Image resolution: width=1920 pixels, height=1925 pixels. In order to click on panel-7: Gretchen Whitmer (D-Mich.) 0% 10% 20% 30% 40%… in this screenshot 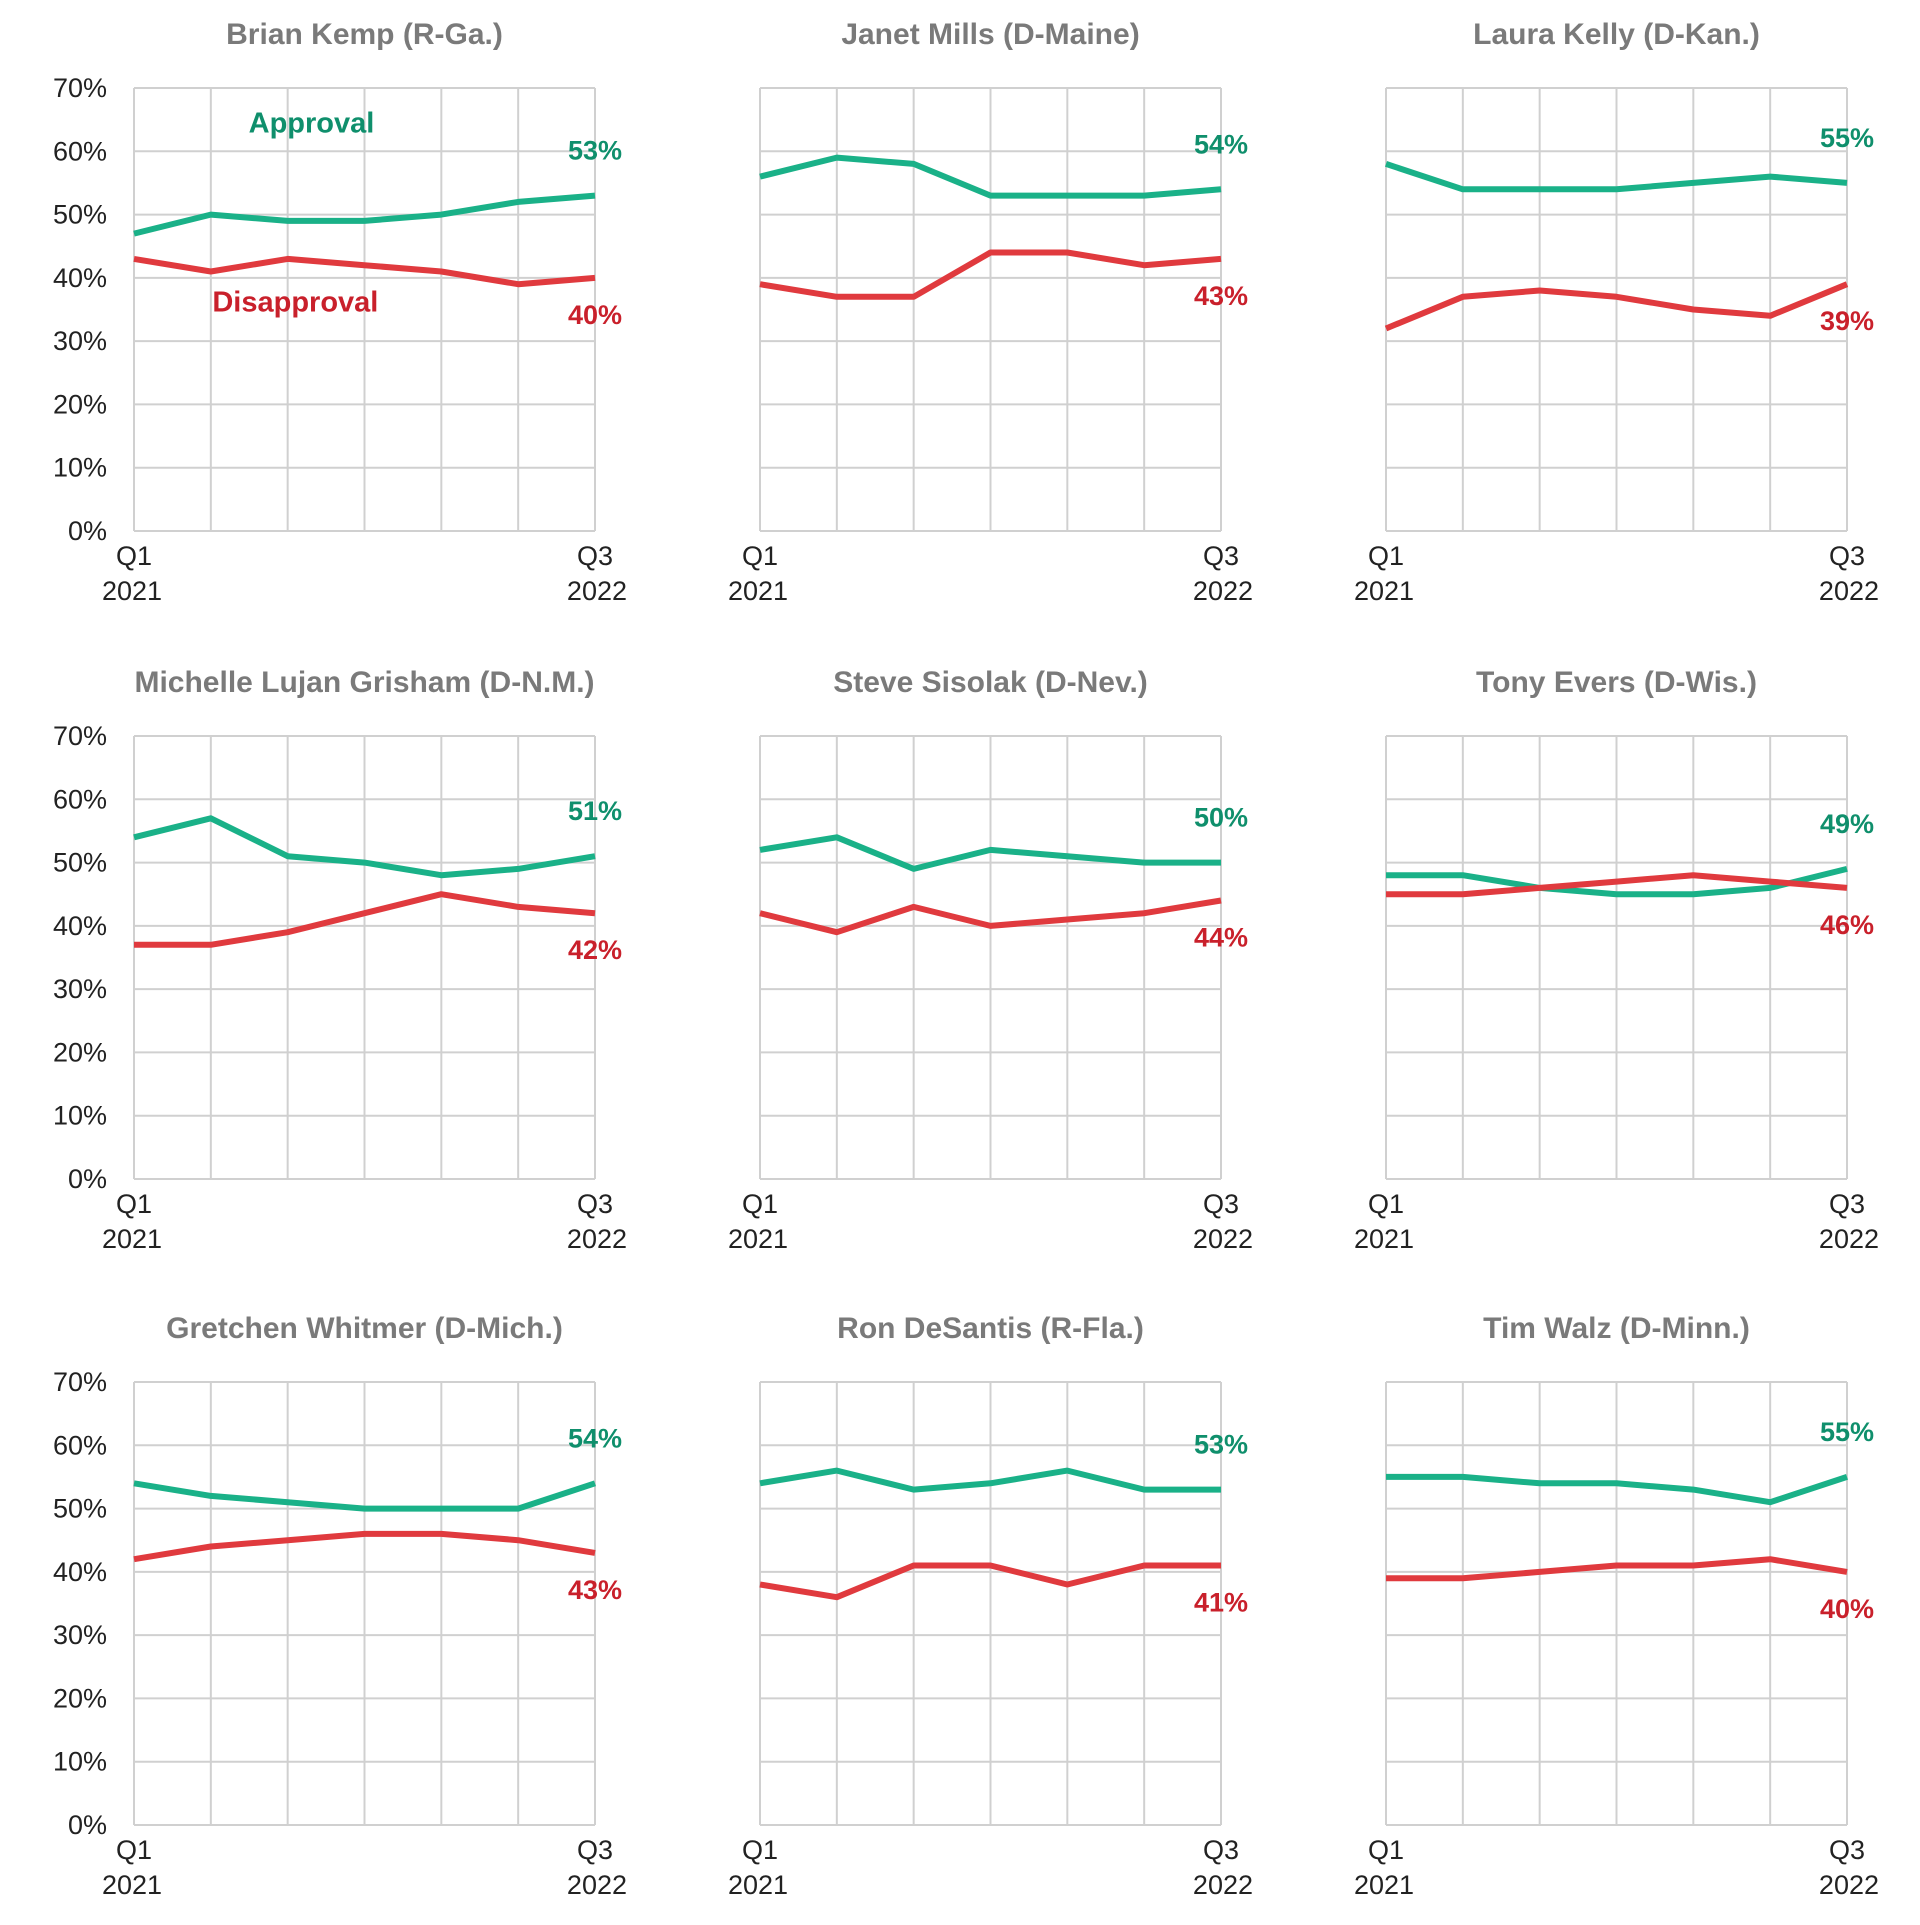, I will do `click(340, 1606)`.